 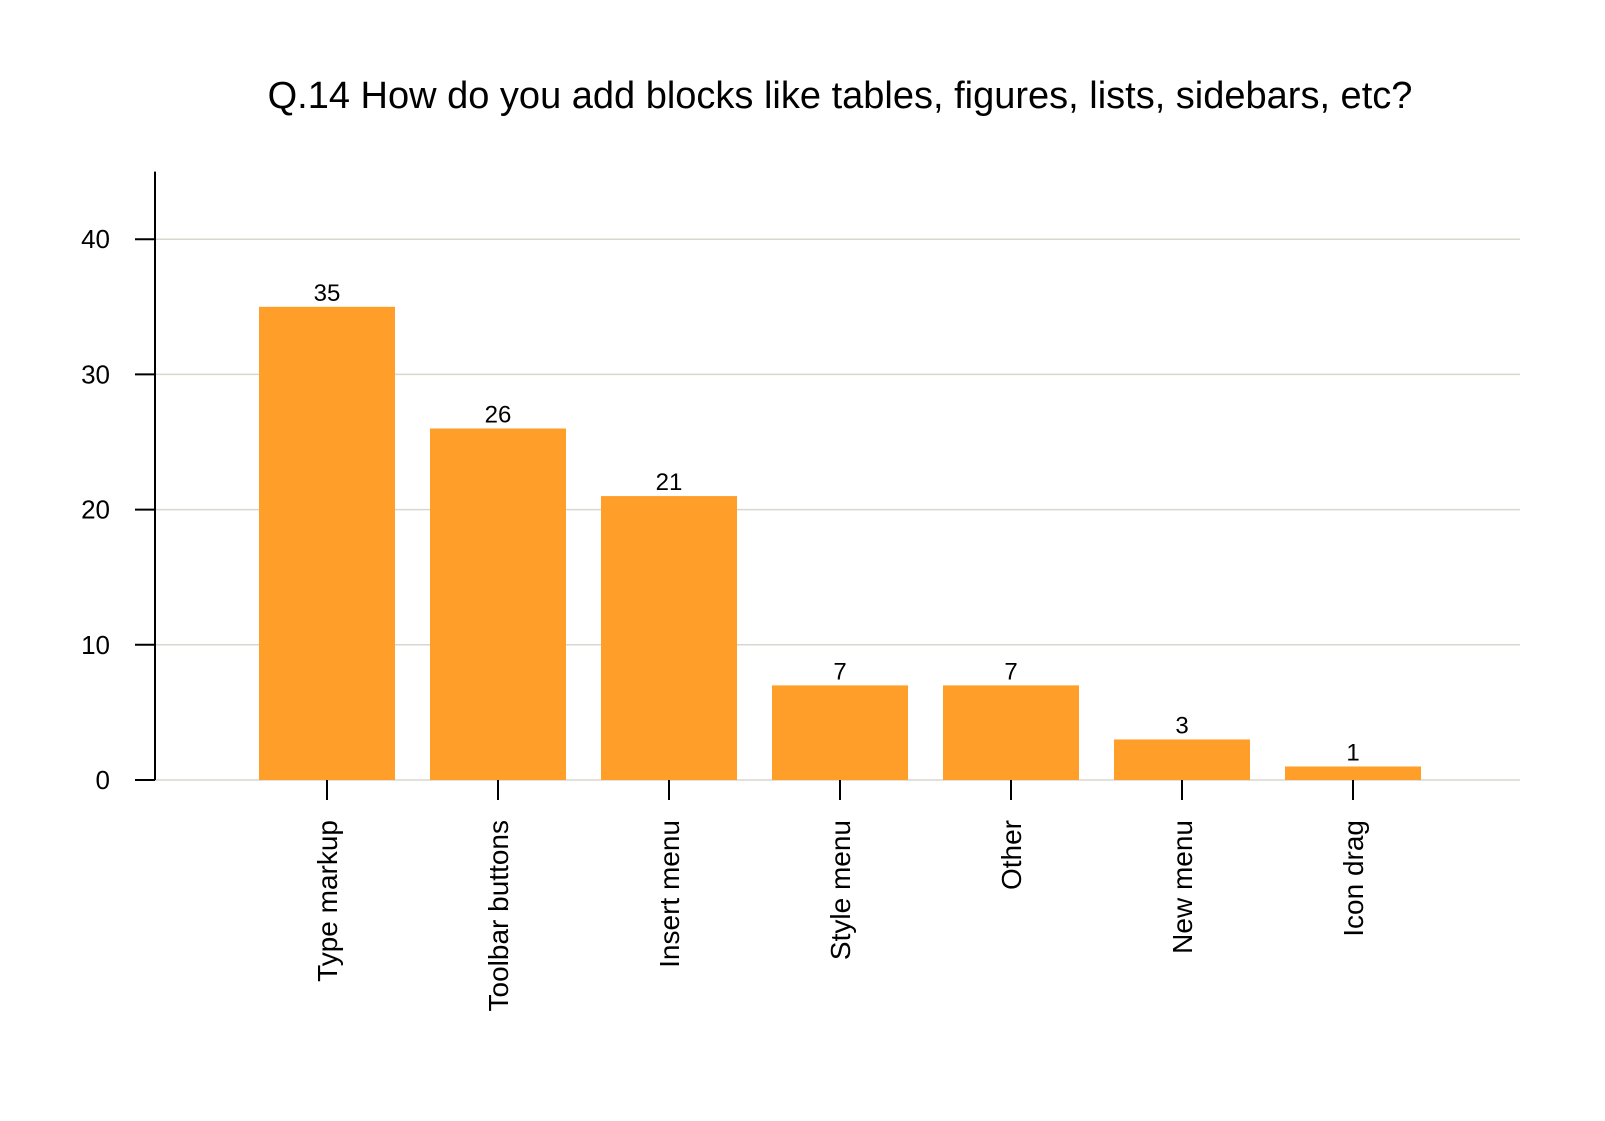 What do you see at coordinates (95, 374) in the screenshot?
I see `y-tick-label: 30` at bounding box center [95, 374].